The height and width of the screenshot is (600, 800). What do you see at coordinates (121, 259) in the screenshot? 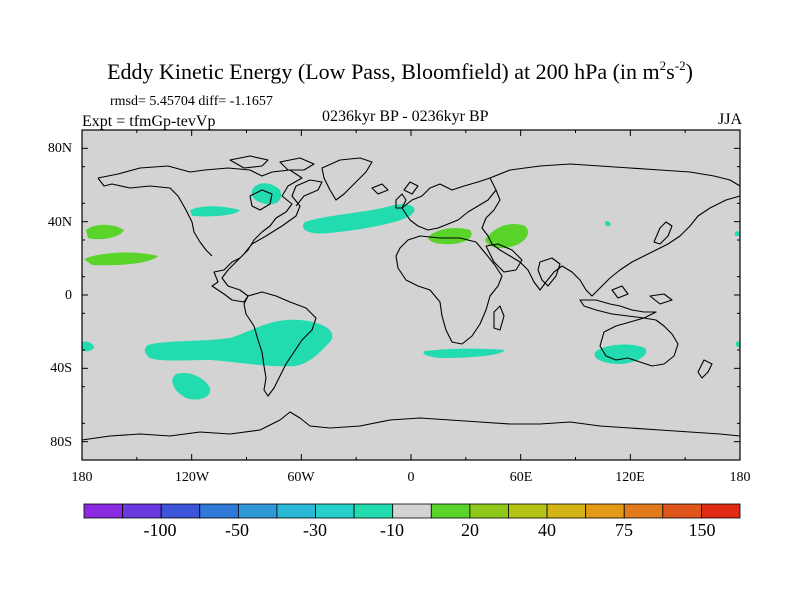
I see `anomaly-subtropical-pacific` at bounding box center [121, 259].